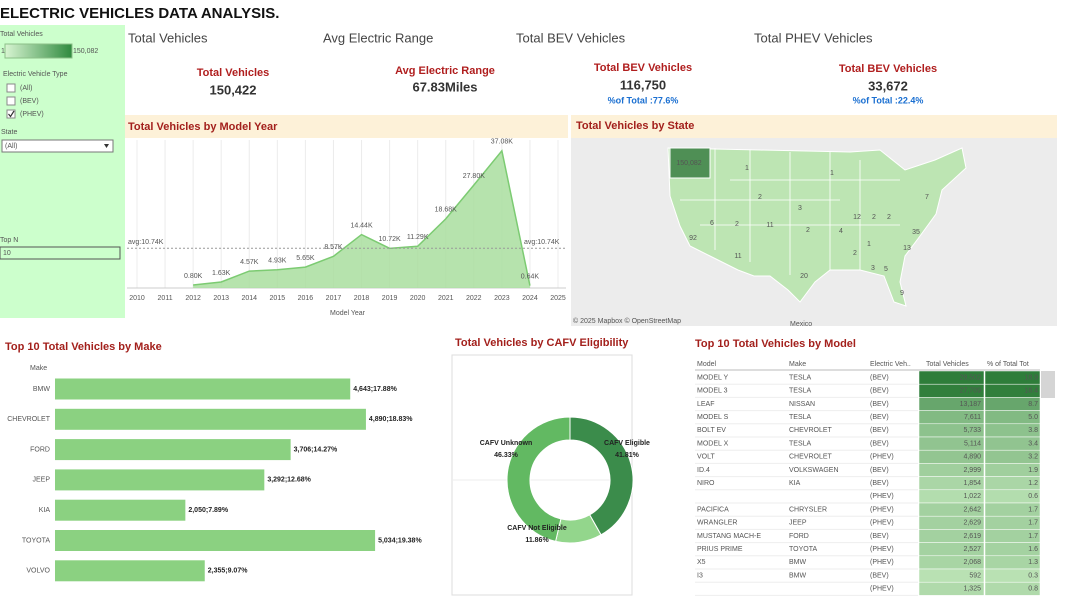 This screenshot has width=1067, height=597. Describe the element at coordinates (160, 480) in the screenshot. I see `bar` at that location.